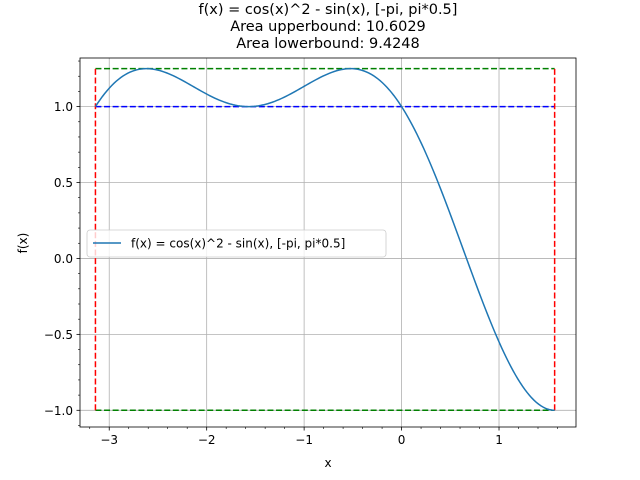 This screenshot has height=480, width=640. What do you see at coordinates (23, 243) in the screenshot?
I see `y-axis-label: f(x)` at bounding box center [23, 243].